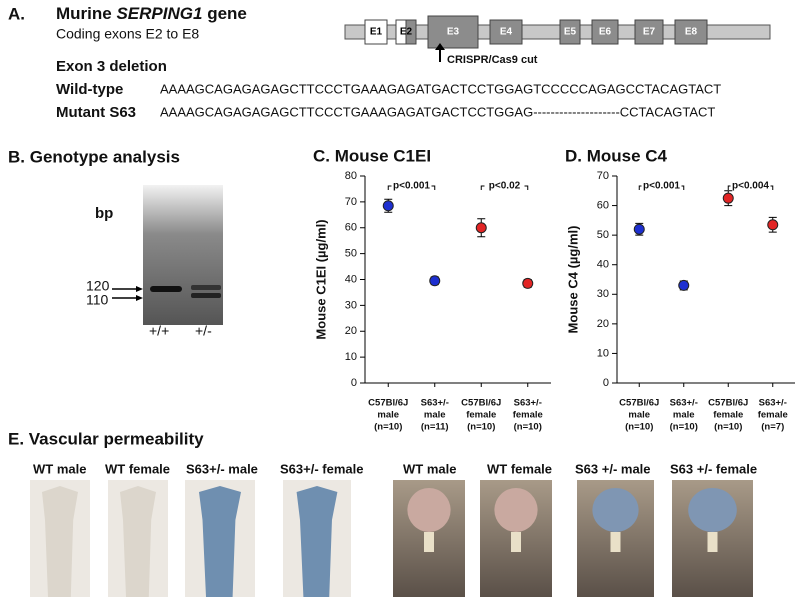 This screenshot has height=599, width=800. Describe the element at coordinates (106, 438) in the screenshot. I see `panel-title: E. Vascular permeability` at that location.